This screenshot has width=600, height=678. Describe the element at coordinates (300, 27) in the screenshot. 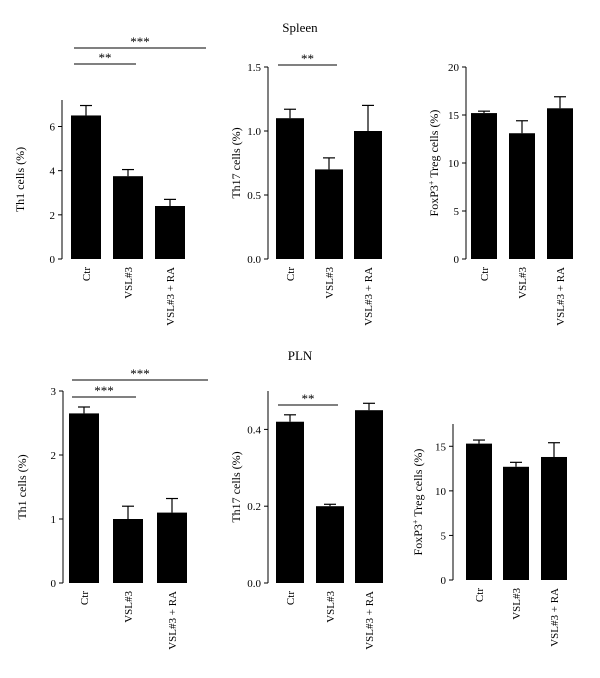

I see `section-title-spleen: Spleen` at that location.